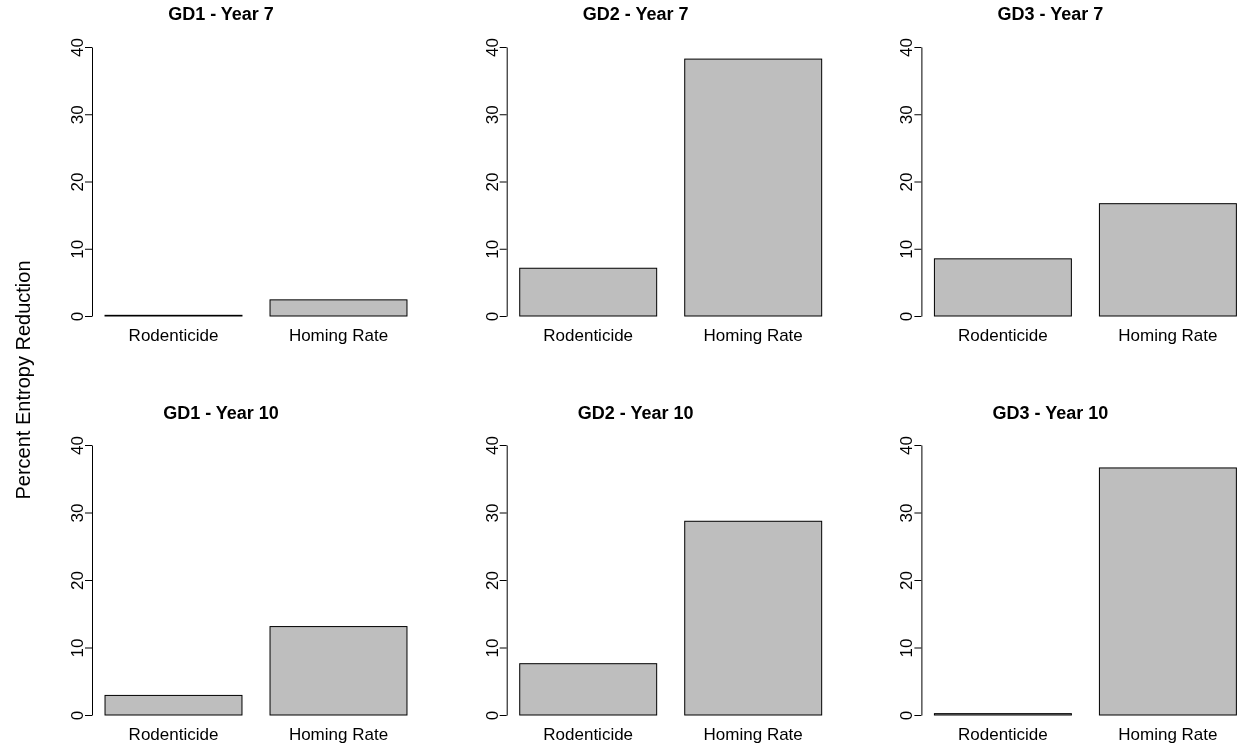  I want to click on chart-title: GD1 - Year 10, so click(221, 413).